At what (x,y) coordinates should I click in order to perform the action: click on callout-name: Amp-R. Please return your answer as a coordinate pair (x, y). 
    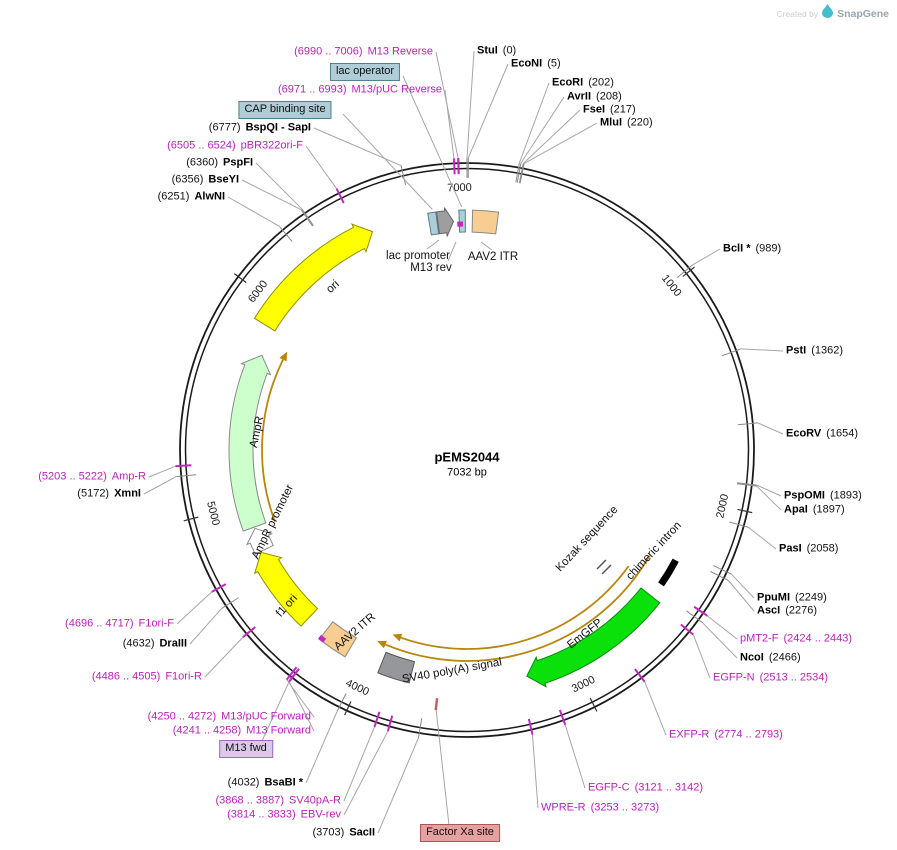
    Looking at the image, I should click on (128, 476).